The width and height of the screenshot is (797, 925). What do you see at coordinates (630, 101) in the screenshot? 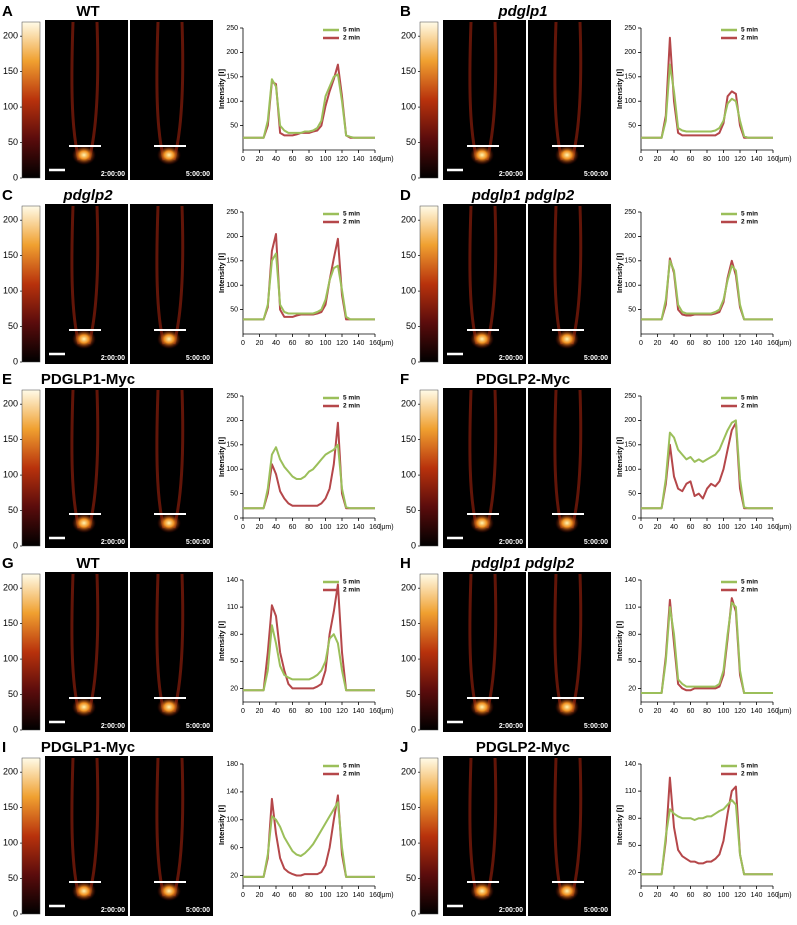
I see `y-tick-label: 100` at bounding box center [630, 101].